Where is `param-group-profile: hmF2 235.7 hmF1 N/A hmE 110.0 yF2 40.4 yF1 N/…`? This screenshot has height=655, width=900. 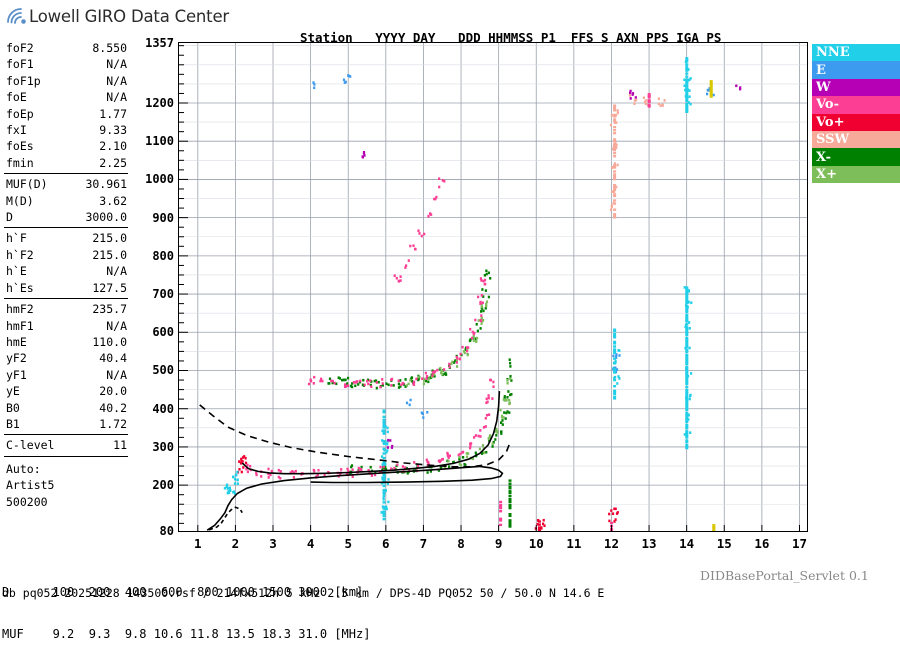 param-group-profile: hmF2 235.7 hmF1 N/A hmE 110.0 yF2 40.4 yF1 N/… is located at coordinates (66, 366).